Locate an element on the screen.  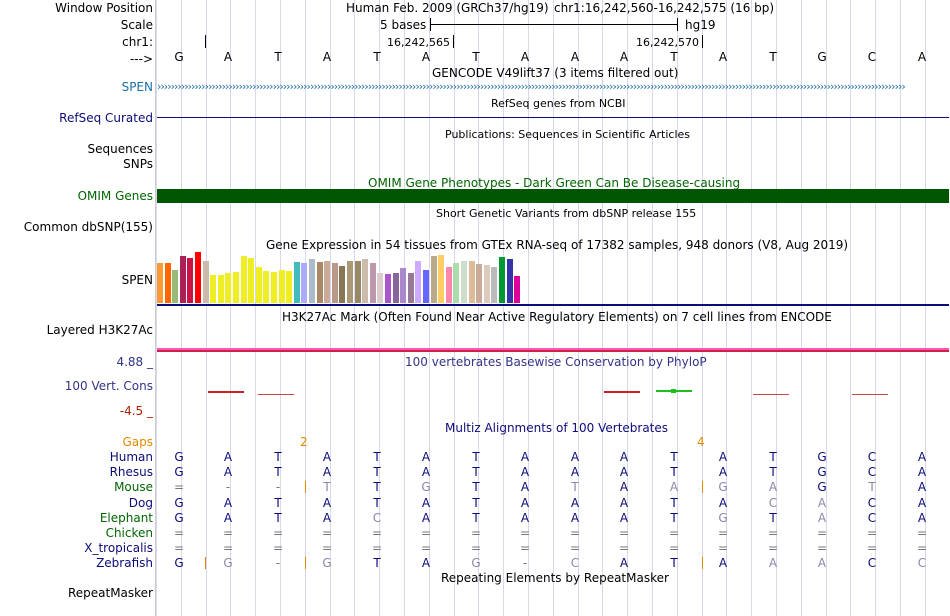
track-label-h3k27ac: Layered H3K27Ac is located at coordinates (99, 330).